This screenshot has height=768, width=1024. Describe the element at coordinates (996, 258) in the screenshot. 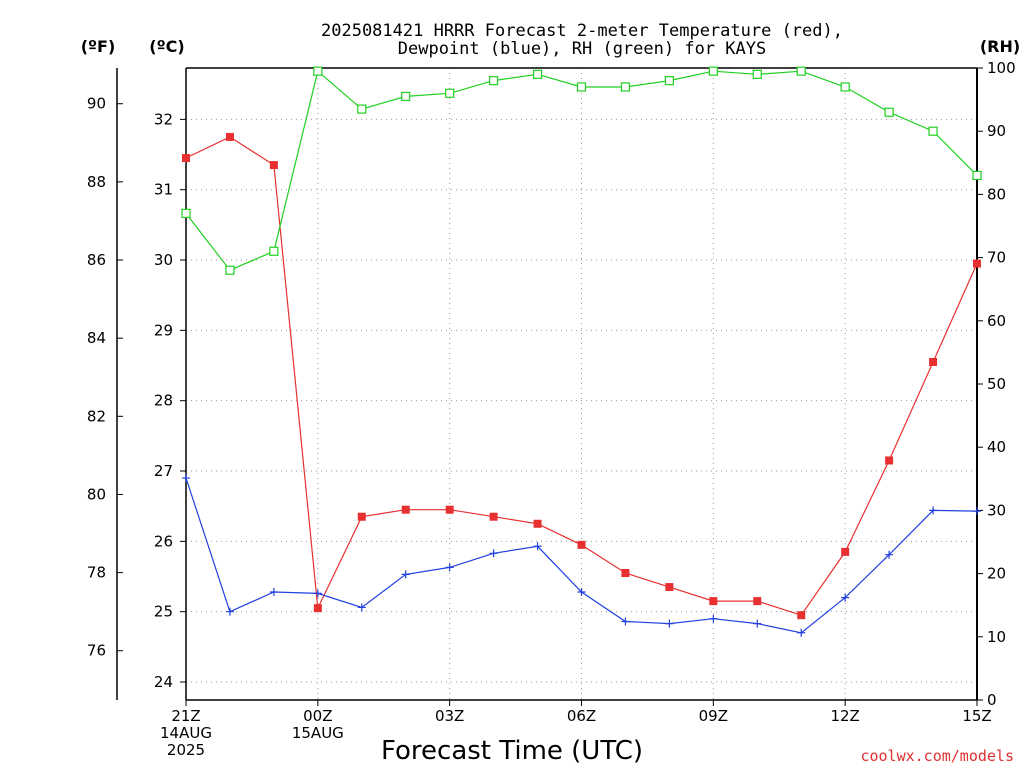

I see `rh-tick-label: 70` at that location.